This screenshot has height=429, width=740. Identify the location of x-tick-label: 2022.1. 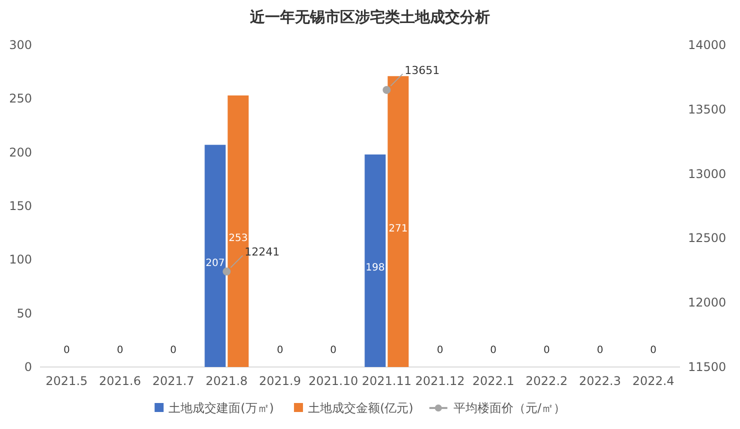
(493, 381).